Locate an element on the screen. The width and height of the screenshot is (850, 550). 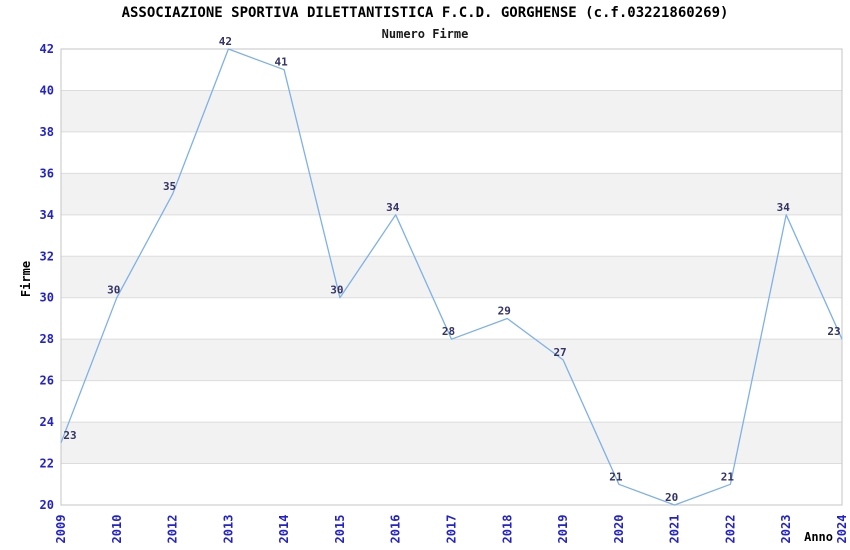
data-point-label: 42 is located at coordinates (225, 41).